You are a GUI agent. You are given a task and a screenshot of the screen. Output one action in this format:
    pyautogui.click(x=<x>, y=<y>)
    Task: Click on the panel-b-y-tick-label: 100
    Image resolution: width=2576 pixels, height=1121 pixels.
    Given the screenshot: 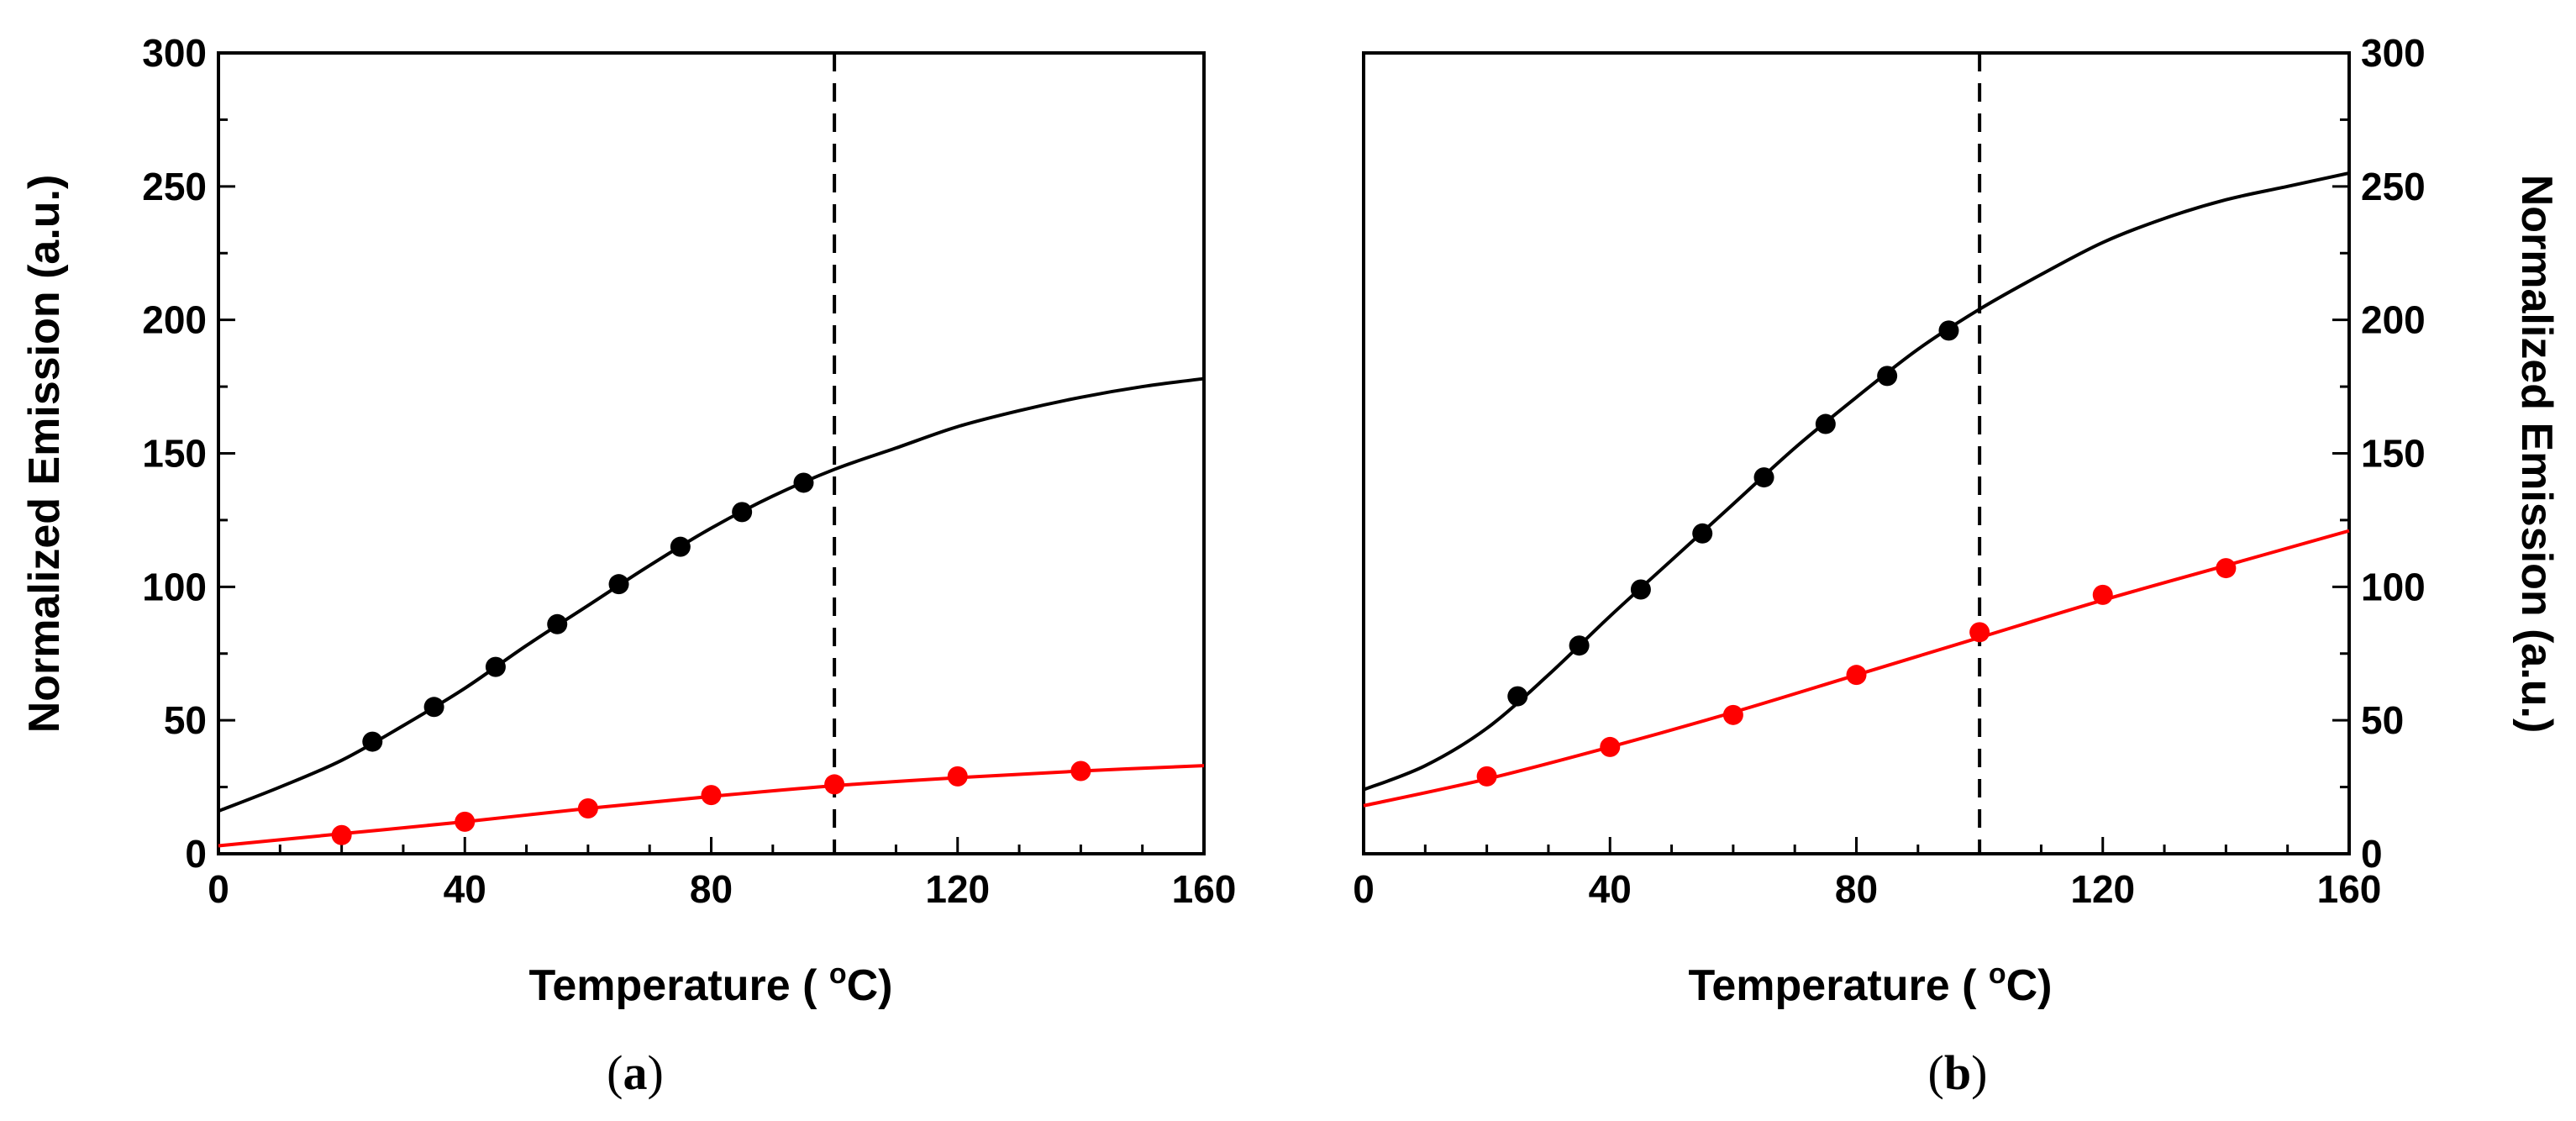 What is the action you would take?
    pyautogui.click(x=2393, y=586)
    